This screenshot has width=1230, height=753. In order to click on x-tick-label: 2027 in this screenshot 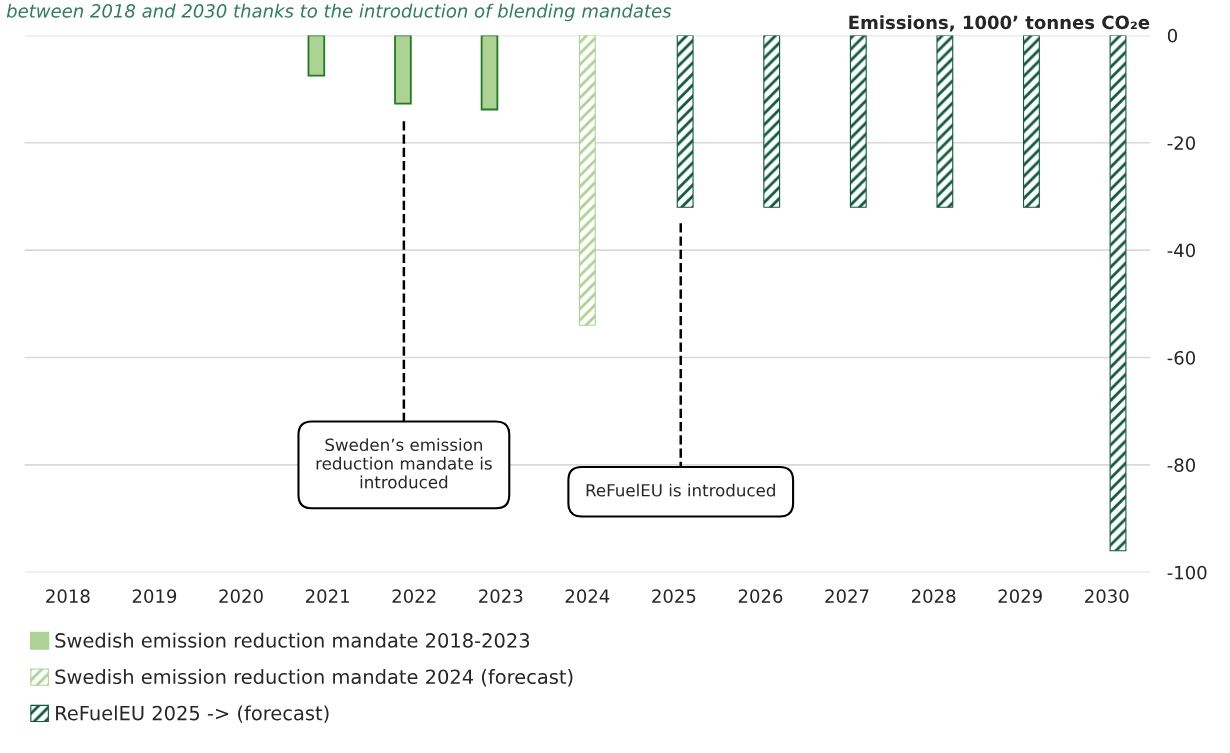, I will do `click(847, 596)`.